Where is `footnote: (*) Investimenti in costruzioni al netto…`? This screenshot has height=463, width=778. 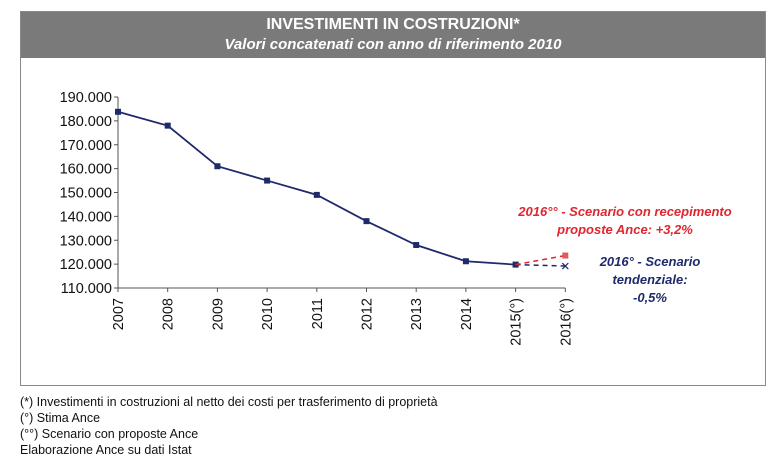
footnote: (*) Investimenti in costruzioni al netto… is located at coordinates (229, 402).